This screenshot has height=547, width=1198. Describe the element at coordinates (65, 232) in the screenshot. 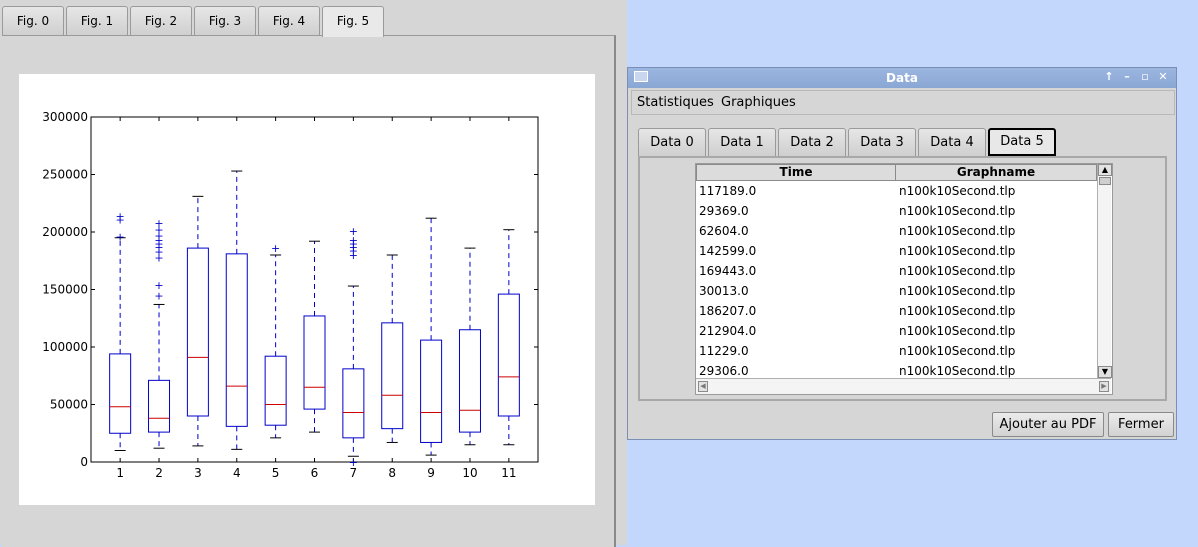

I see `y-tick-label: 200000` at that location.